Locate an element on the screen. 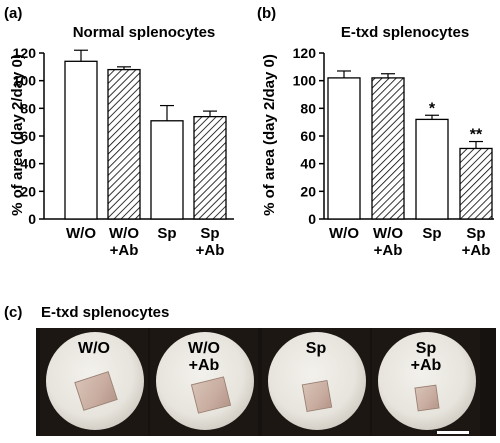 The width and height of the screenshot is (500, 443). dish-photo-sp-ab: Sp +Ab is located at coordinates (426, 382).